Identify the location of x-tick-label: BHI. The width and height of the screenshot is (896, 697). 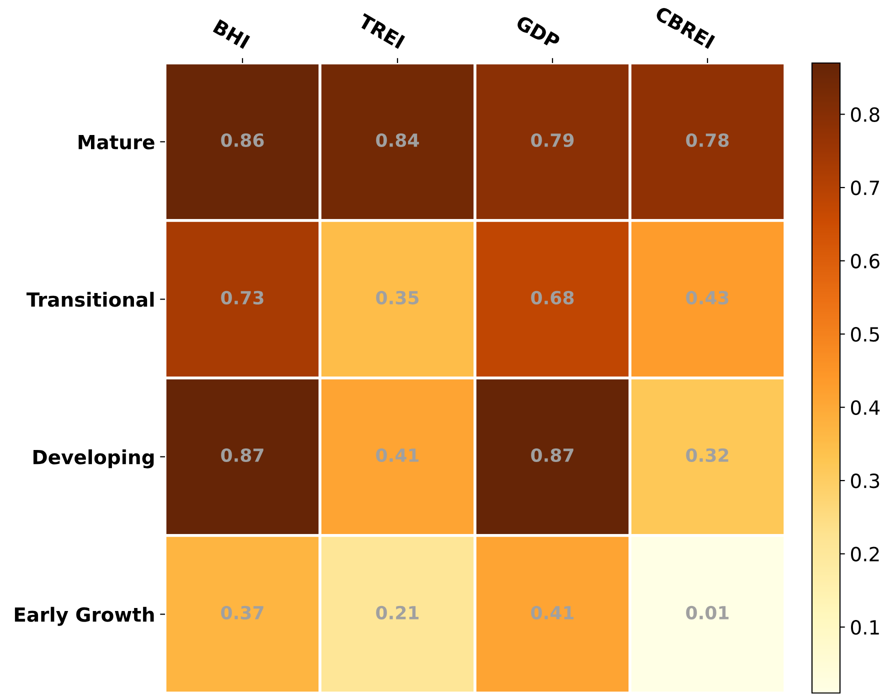
(231, 34).